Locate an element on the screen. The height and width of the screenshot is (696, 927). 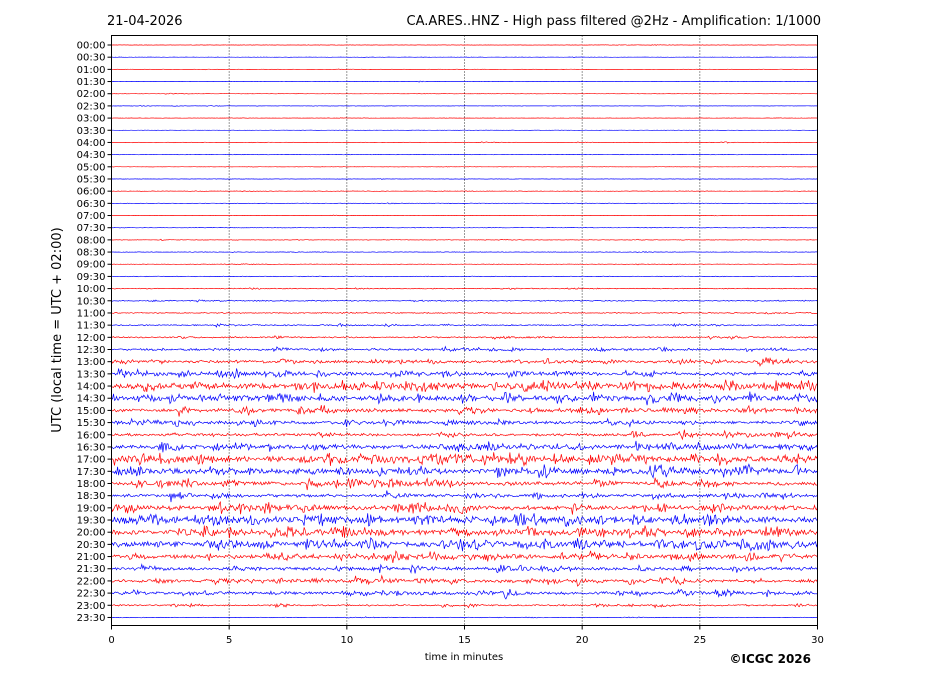
y-tick-label-2: 01:00 is located at coordinates (91, 70).